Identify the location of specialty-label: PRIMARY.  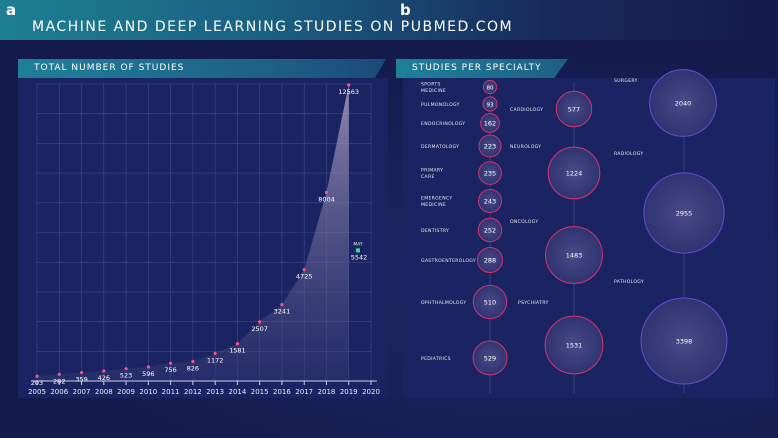
(432, 171).